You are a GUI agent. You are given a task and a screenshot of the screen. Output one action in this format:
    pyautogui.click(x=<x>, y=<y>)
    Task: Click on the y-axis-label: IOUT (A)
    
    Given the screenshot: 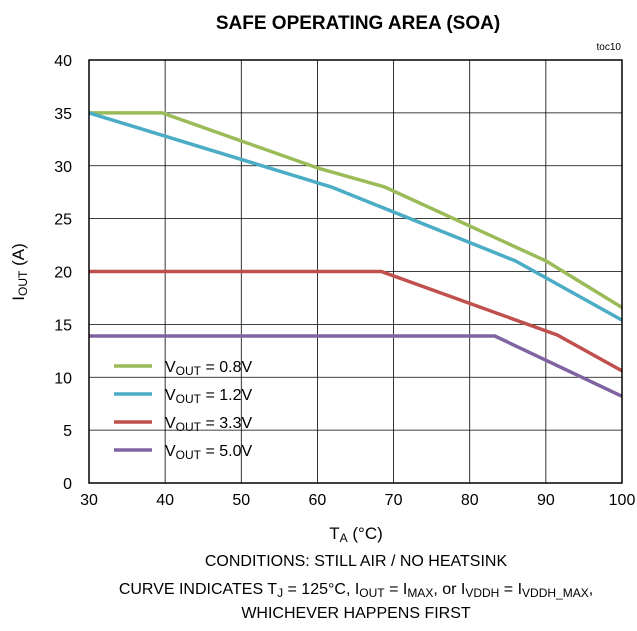 What is the action you would take?
    pyautogui.click(x=19, y=271)
    